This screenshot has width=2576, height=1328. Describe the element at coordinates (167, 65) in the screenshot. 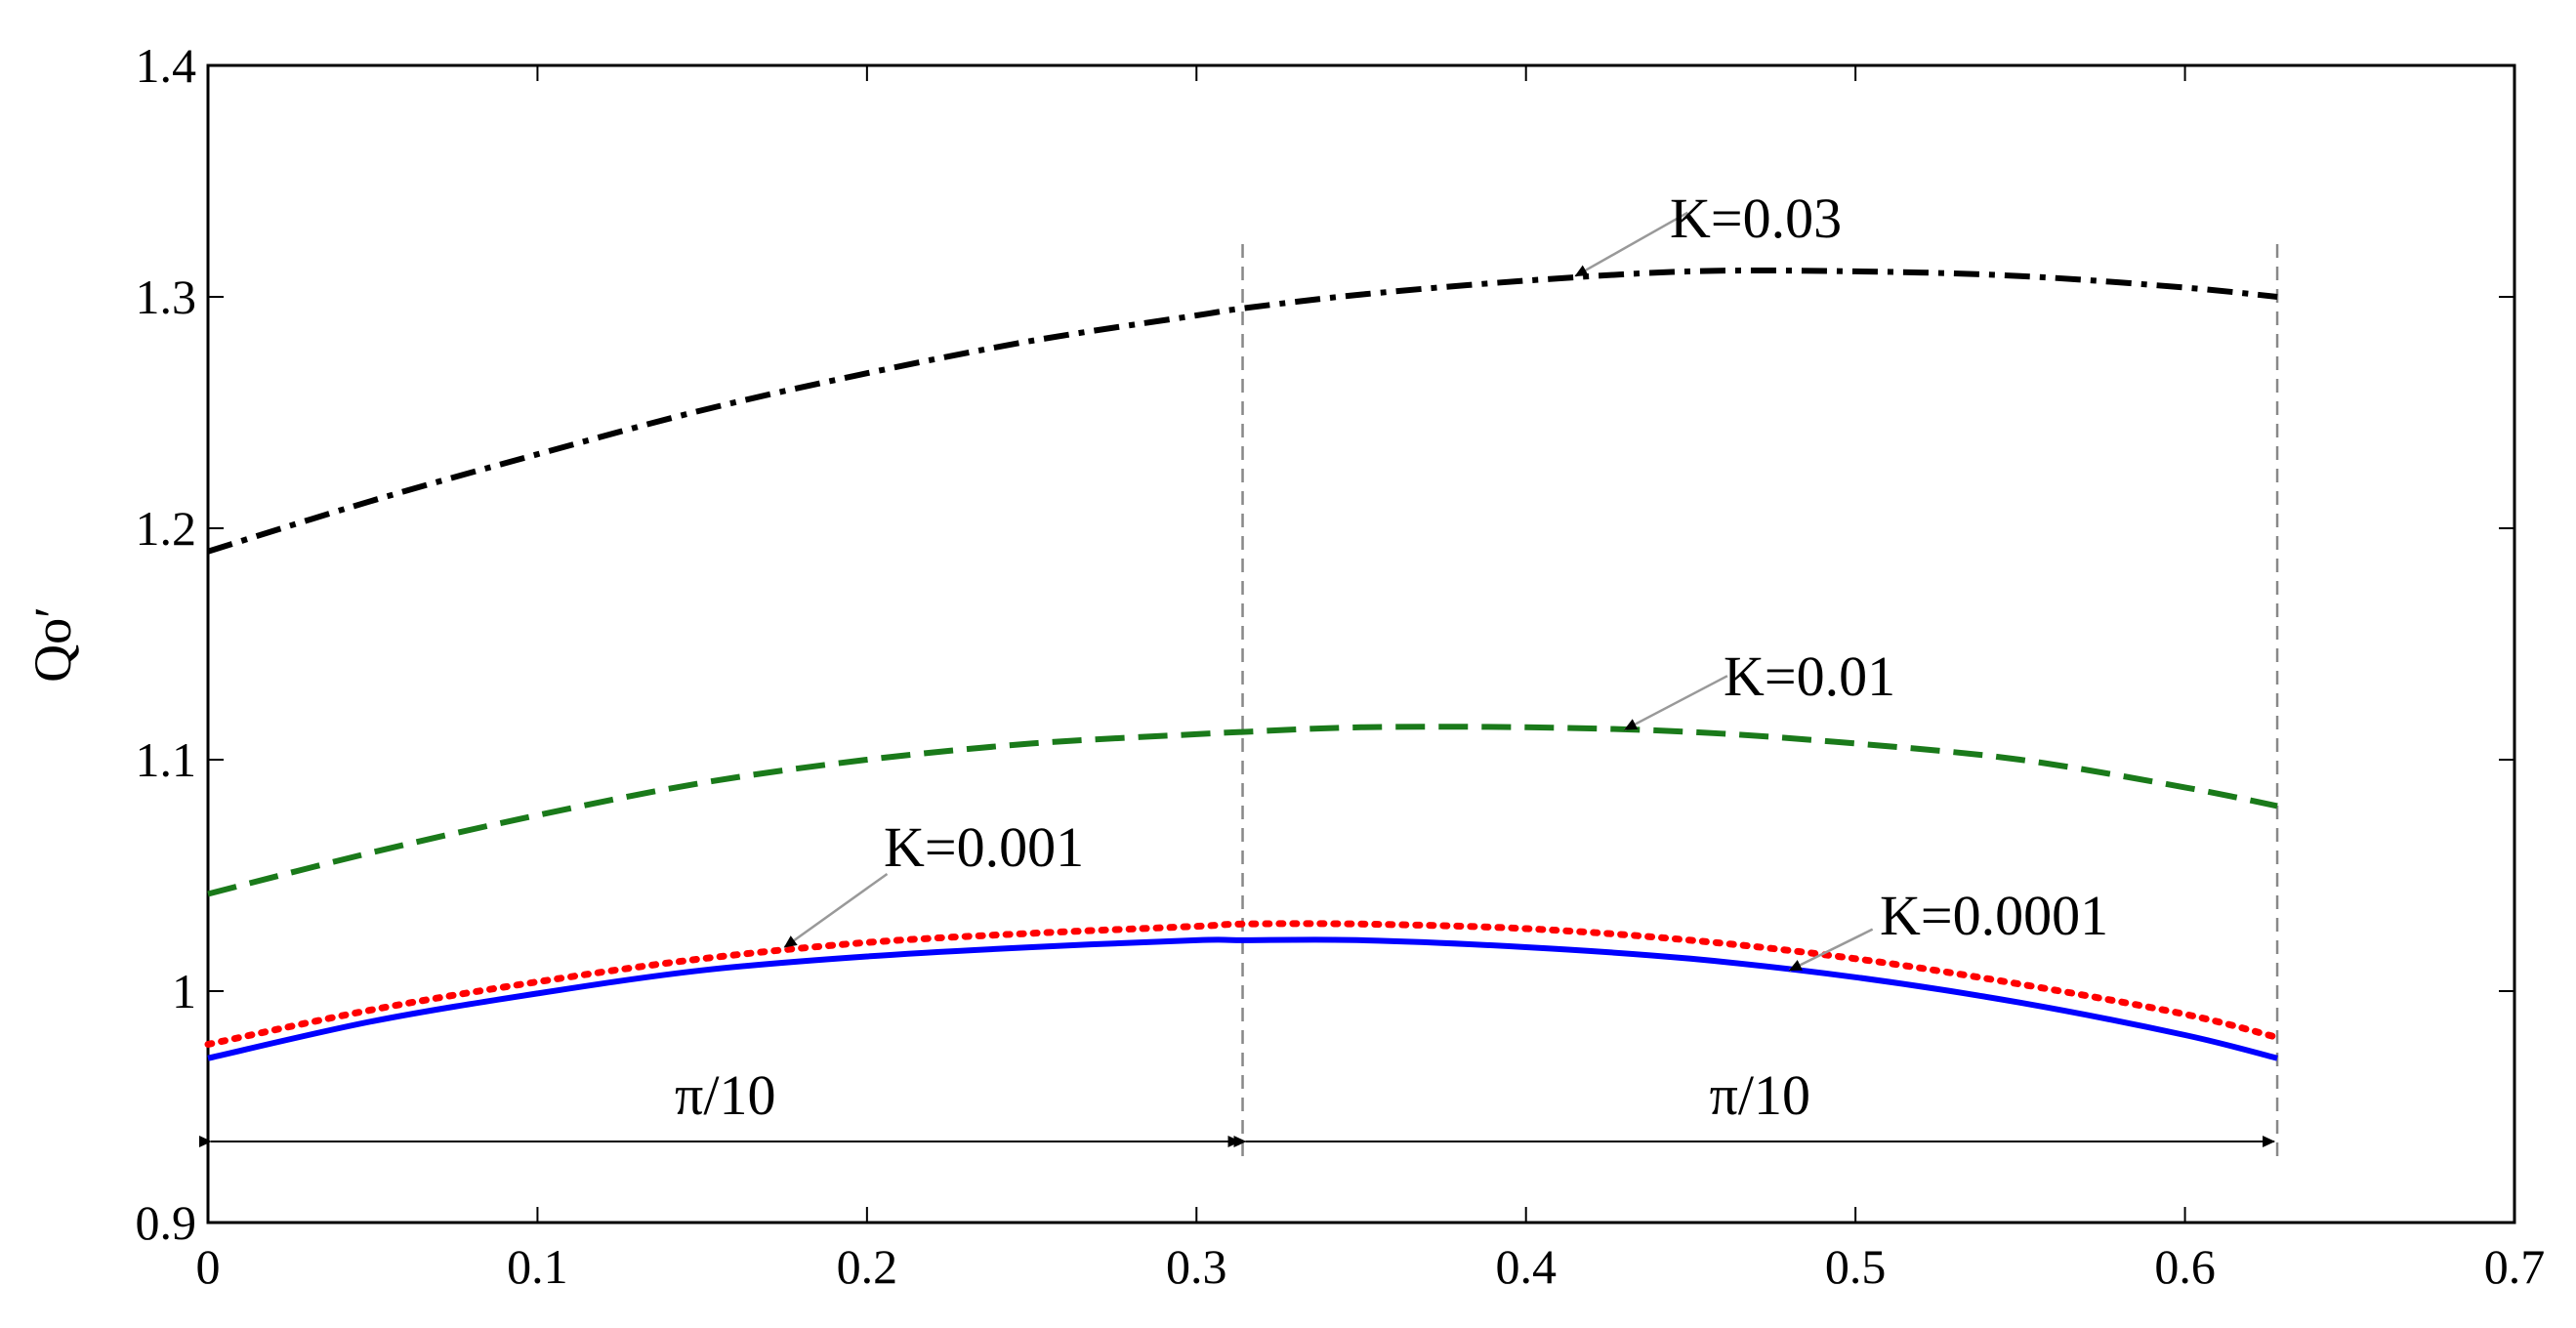

I see `y-tick-label: 1.4` at that location.